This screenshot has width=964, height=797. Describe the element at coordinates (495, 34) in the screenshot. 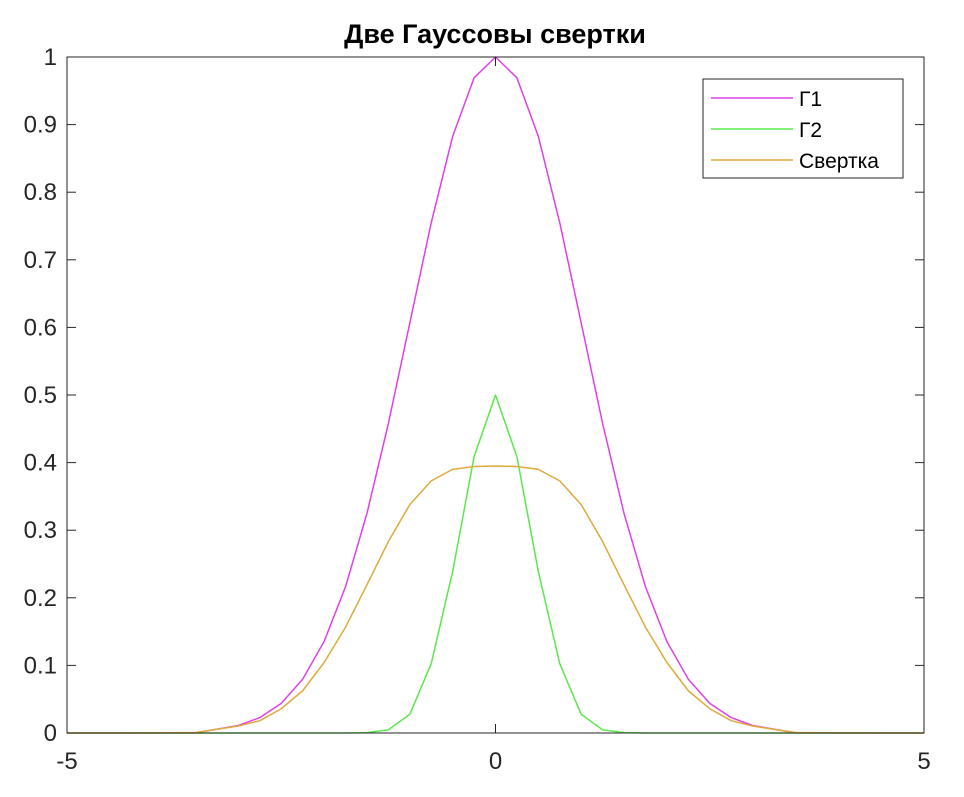

I see `chart-title: Две Гауссовы свертки` at that location.